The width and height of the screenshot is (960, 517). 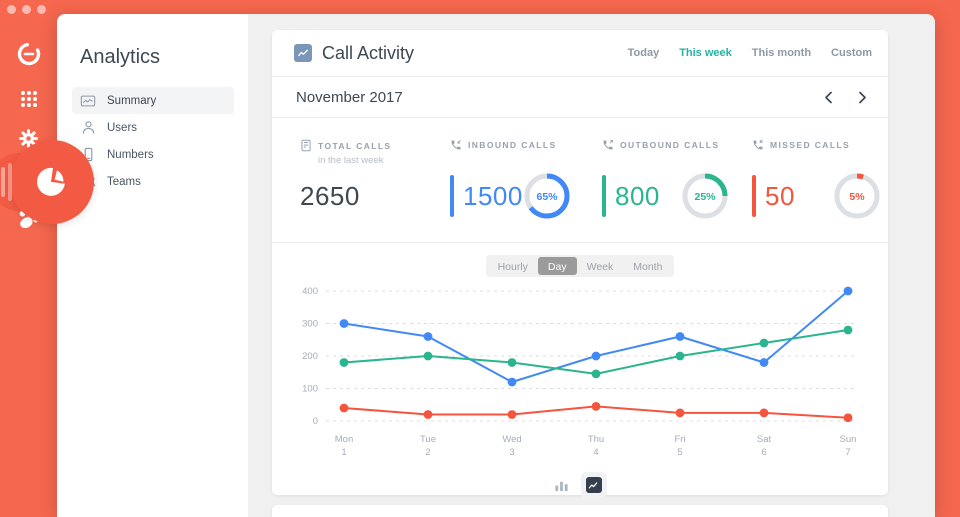 I want to click on settings-gear-icon, so click(x=28, y=138).